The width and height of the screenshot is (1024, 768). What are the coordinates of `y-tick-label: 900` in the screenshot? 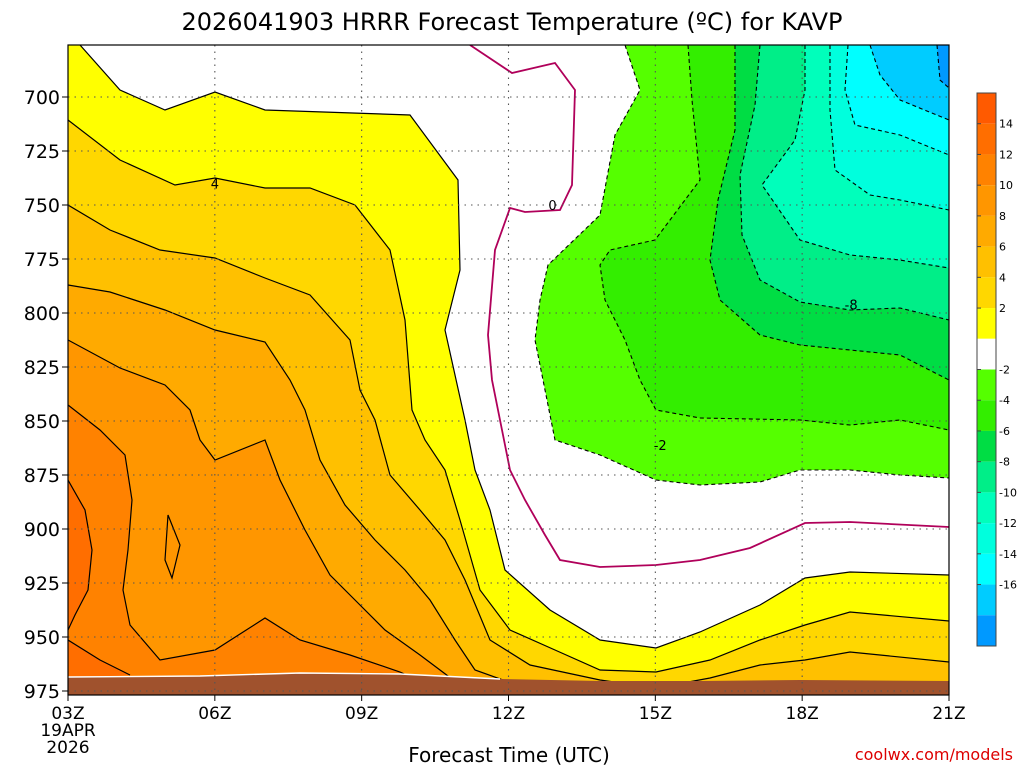 It's located at (42, 530).